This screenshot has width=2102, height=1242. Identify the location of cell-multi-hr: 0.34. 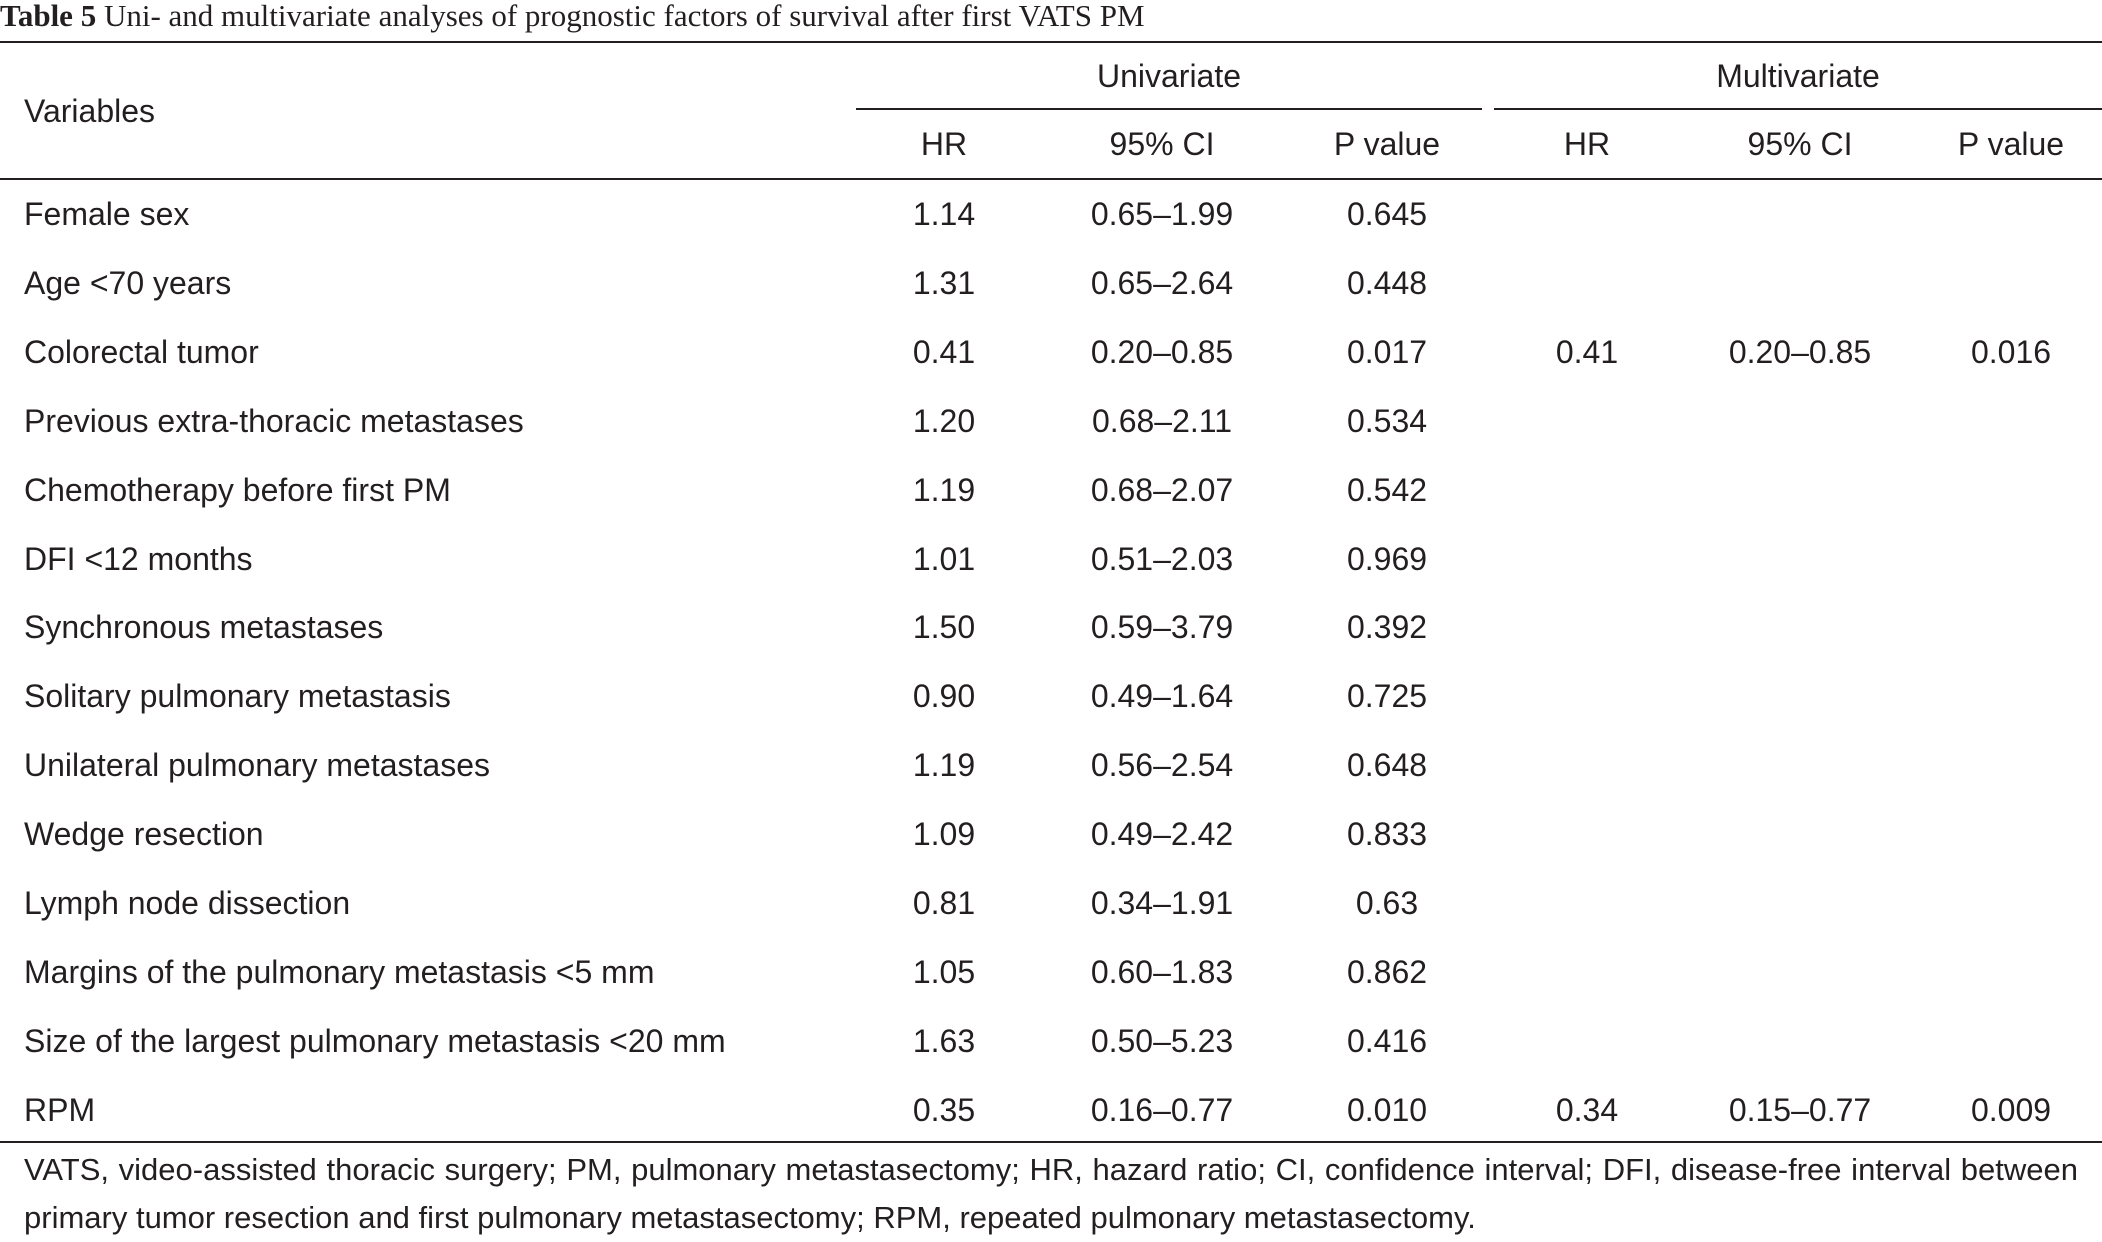
(1587, 1110).